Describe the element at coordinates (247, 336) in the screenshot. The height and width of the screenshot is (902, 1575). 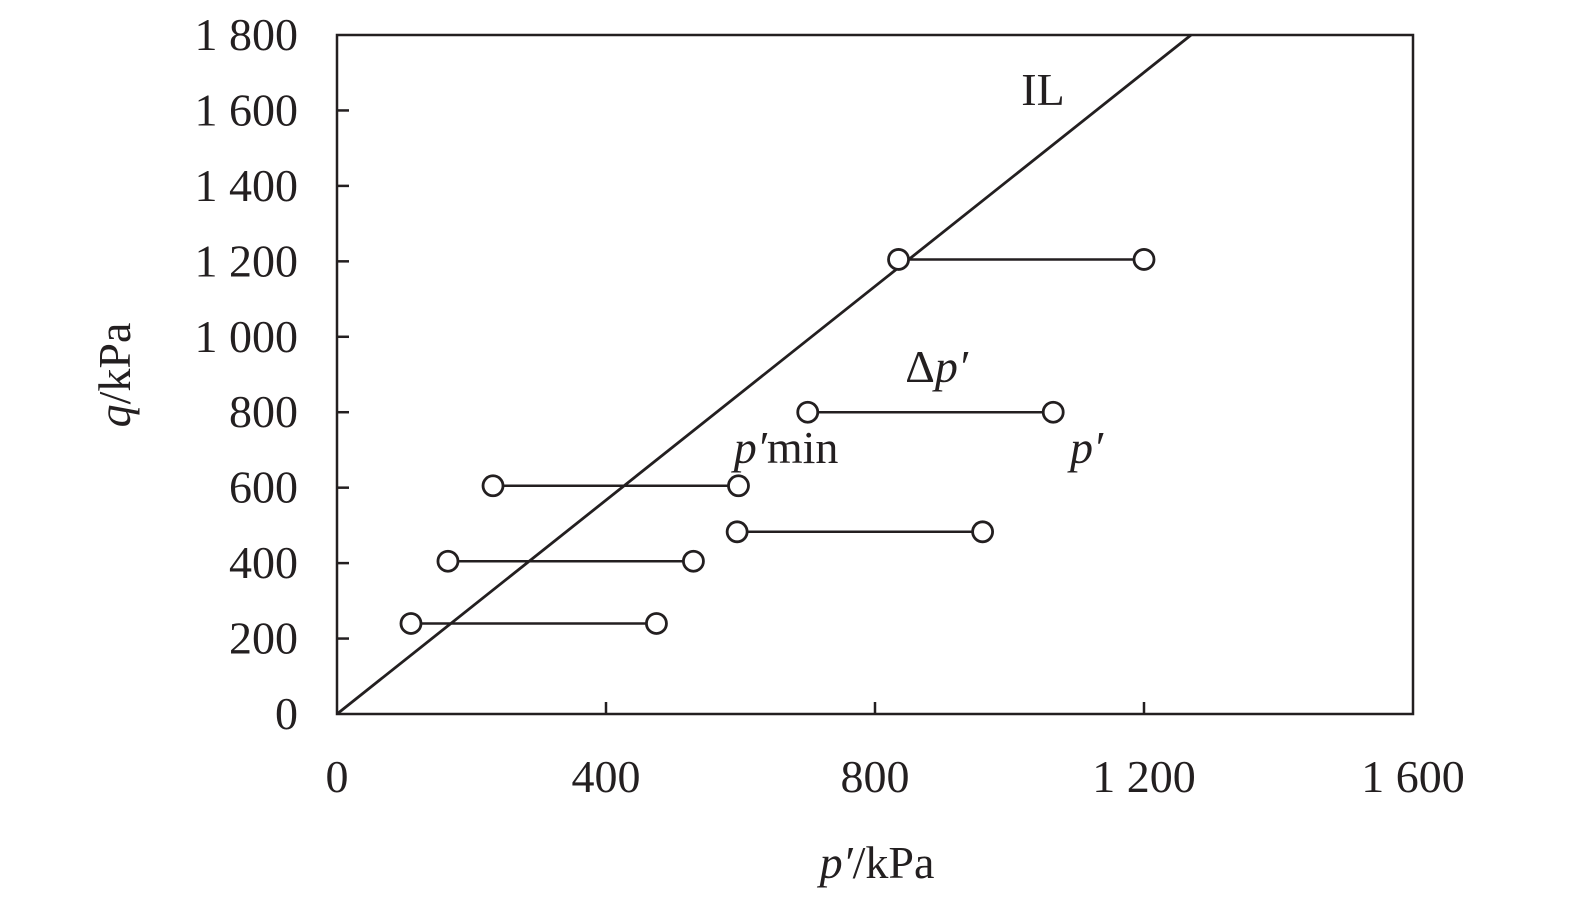
I see `y-tick-label: 1 000` at that location.